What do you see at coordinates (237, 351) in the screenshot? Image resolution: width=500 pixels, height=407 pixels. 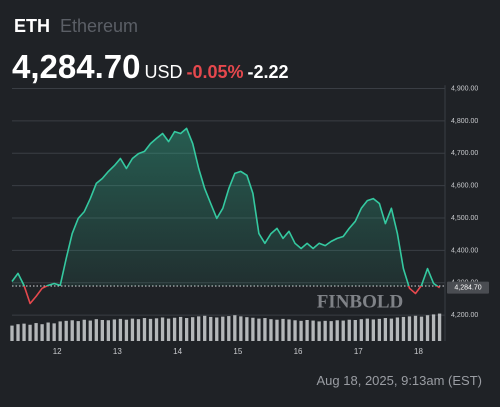 I see `x-tick-label: 15` at bounding box center [237, 351].